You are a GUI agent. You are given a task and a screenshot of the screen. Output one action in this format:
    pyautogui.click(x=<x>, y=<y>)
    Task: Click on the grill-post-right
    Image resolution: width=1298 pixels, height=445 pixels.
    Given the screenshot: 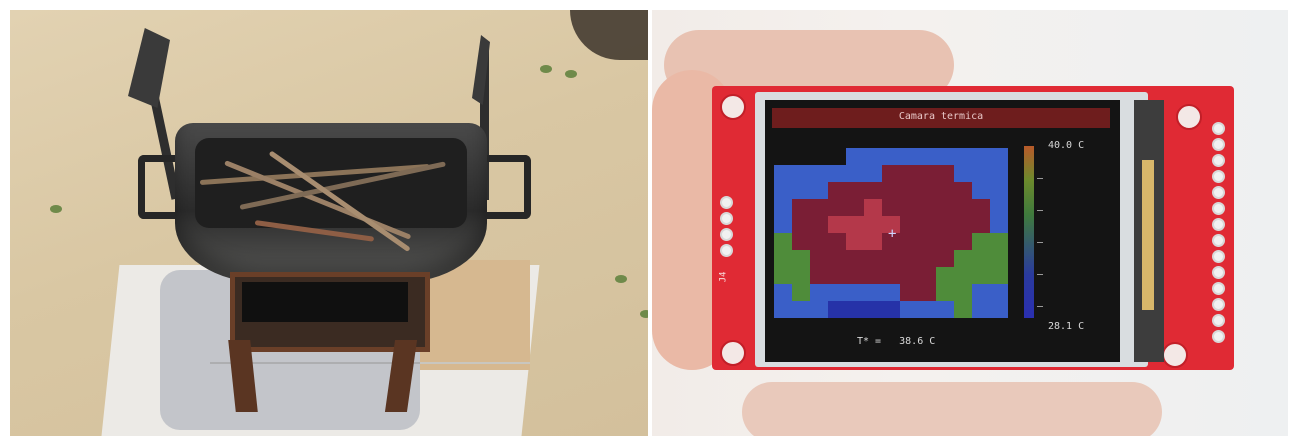 What is the action you would take?
    pyautogui.click(x=484, y=125)
    